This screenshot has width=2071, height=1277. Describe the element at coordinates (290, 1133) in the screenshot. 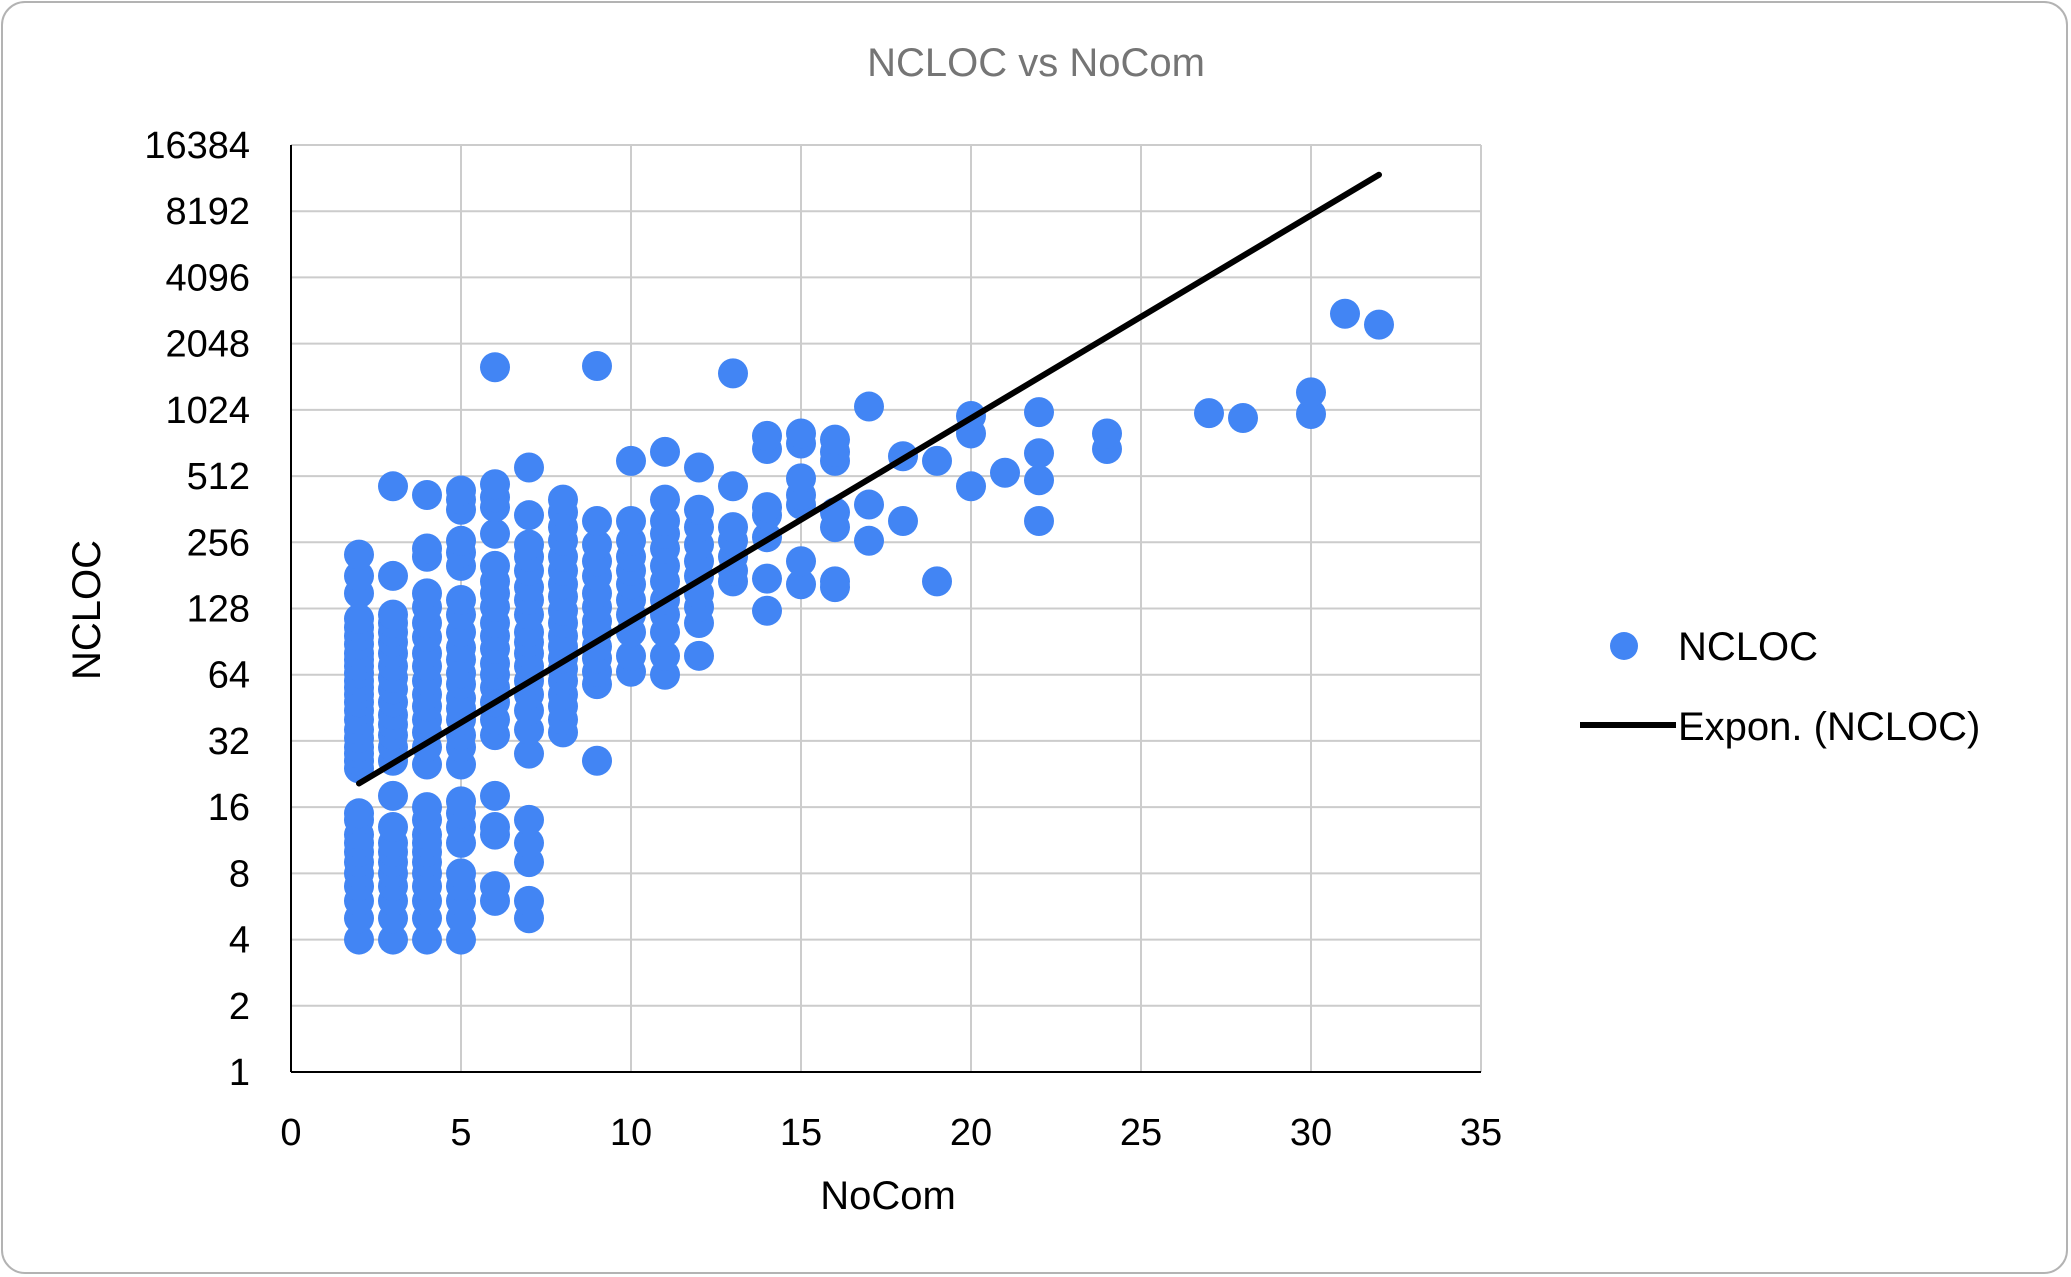

I see `x-tick-label: 0` at that location.